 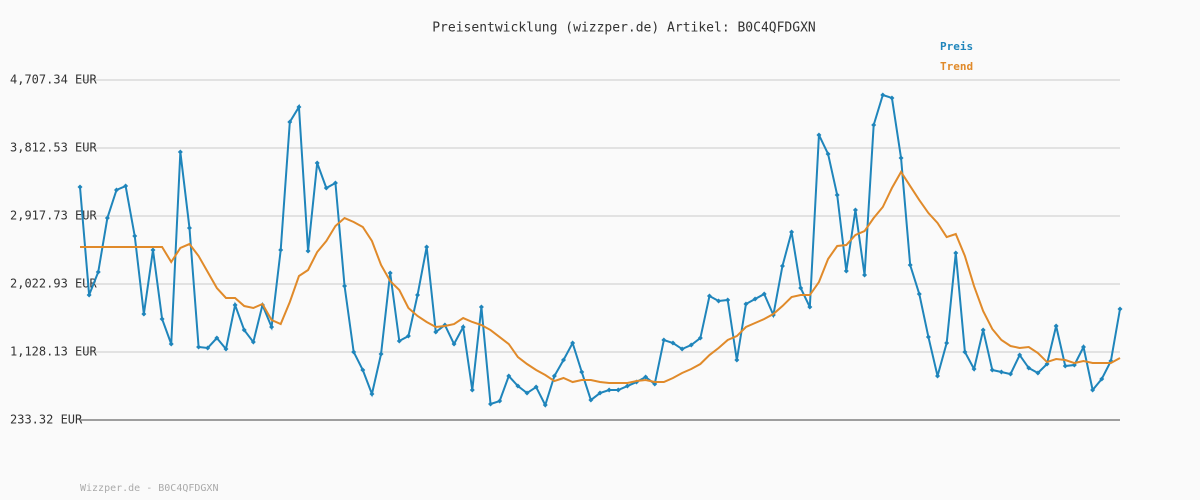 I want to click on legend-label: Preis, so click(x=956, y=46).